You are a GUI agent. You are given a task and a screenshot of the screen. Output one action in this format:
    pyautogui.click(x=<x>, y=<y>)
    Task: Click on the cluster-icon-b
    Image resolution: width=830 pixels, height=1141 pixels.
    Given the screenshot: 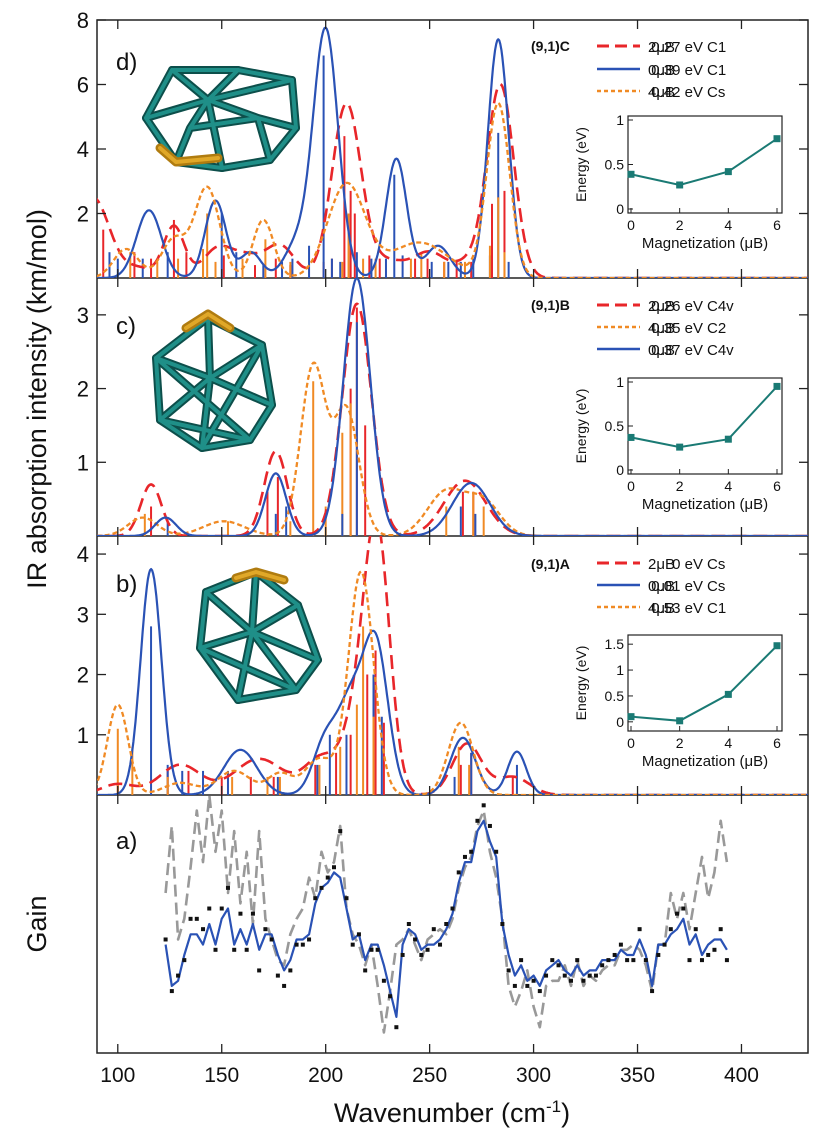 What is the action you would take?
    pyautogui.click(x=259, y=635)
    